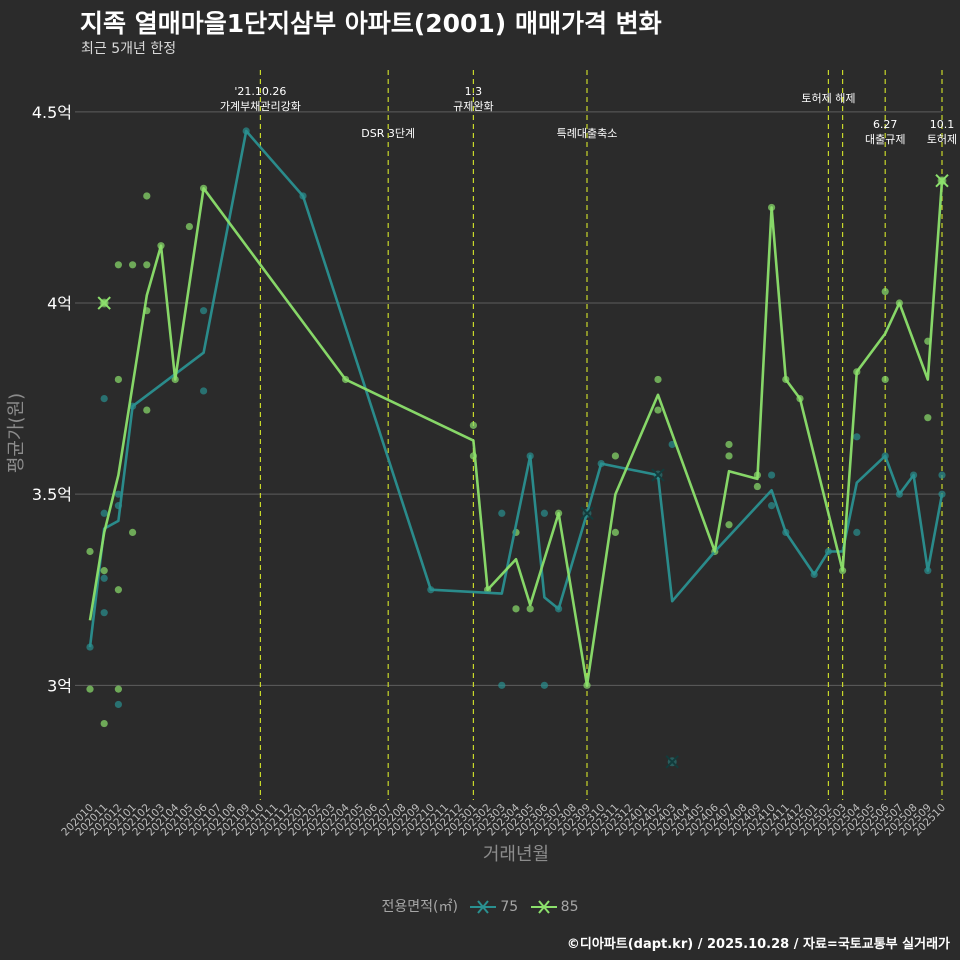 The height and width of the screenshot is (960, 960). Describe the element at coordinates (388, 133) in the screenshot. I see `event-annotation-label: DSR 3단계` at that location.